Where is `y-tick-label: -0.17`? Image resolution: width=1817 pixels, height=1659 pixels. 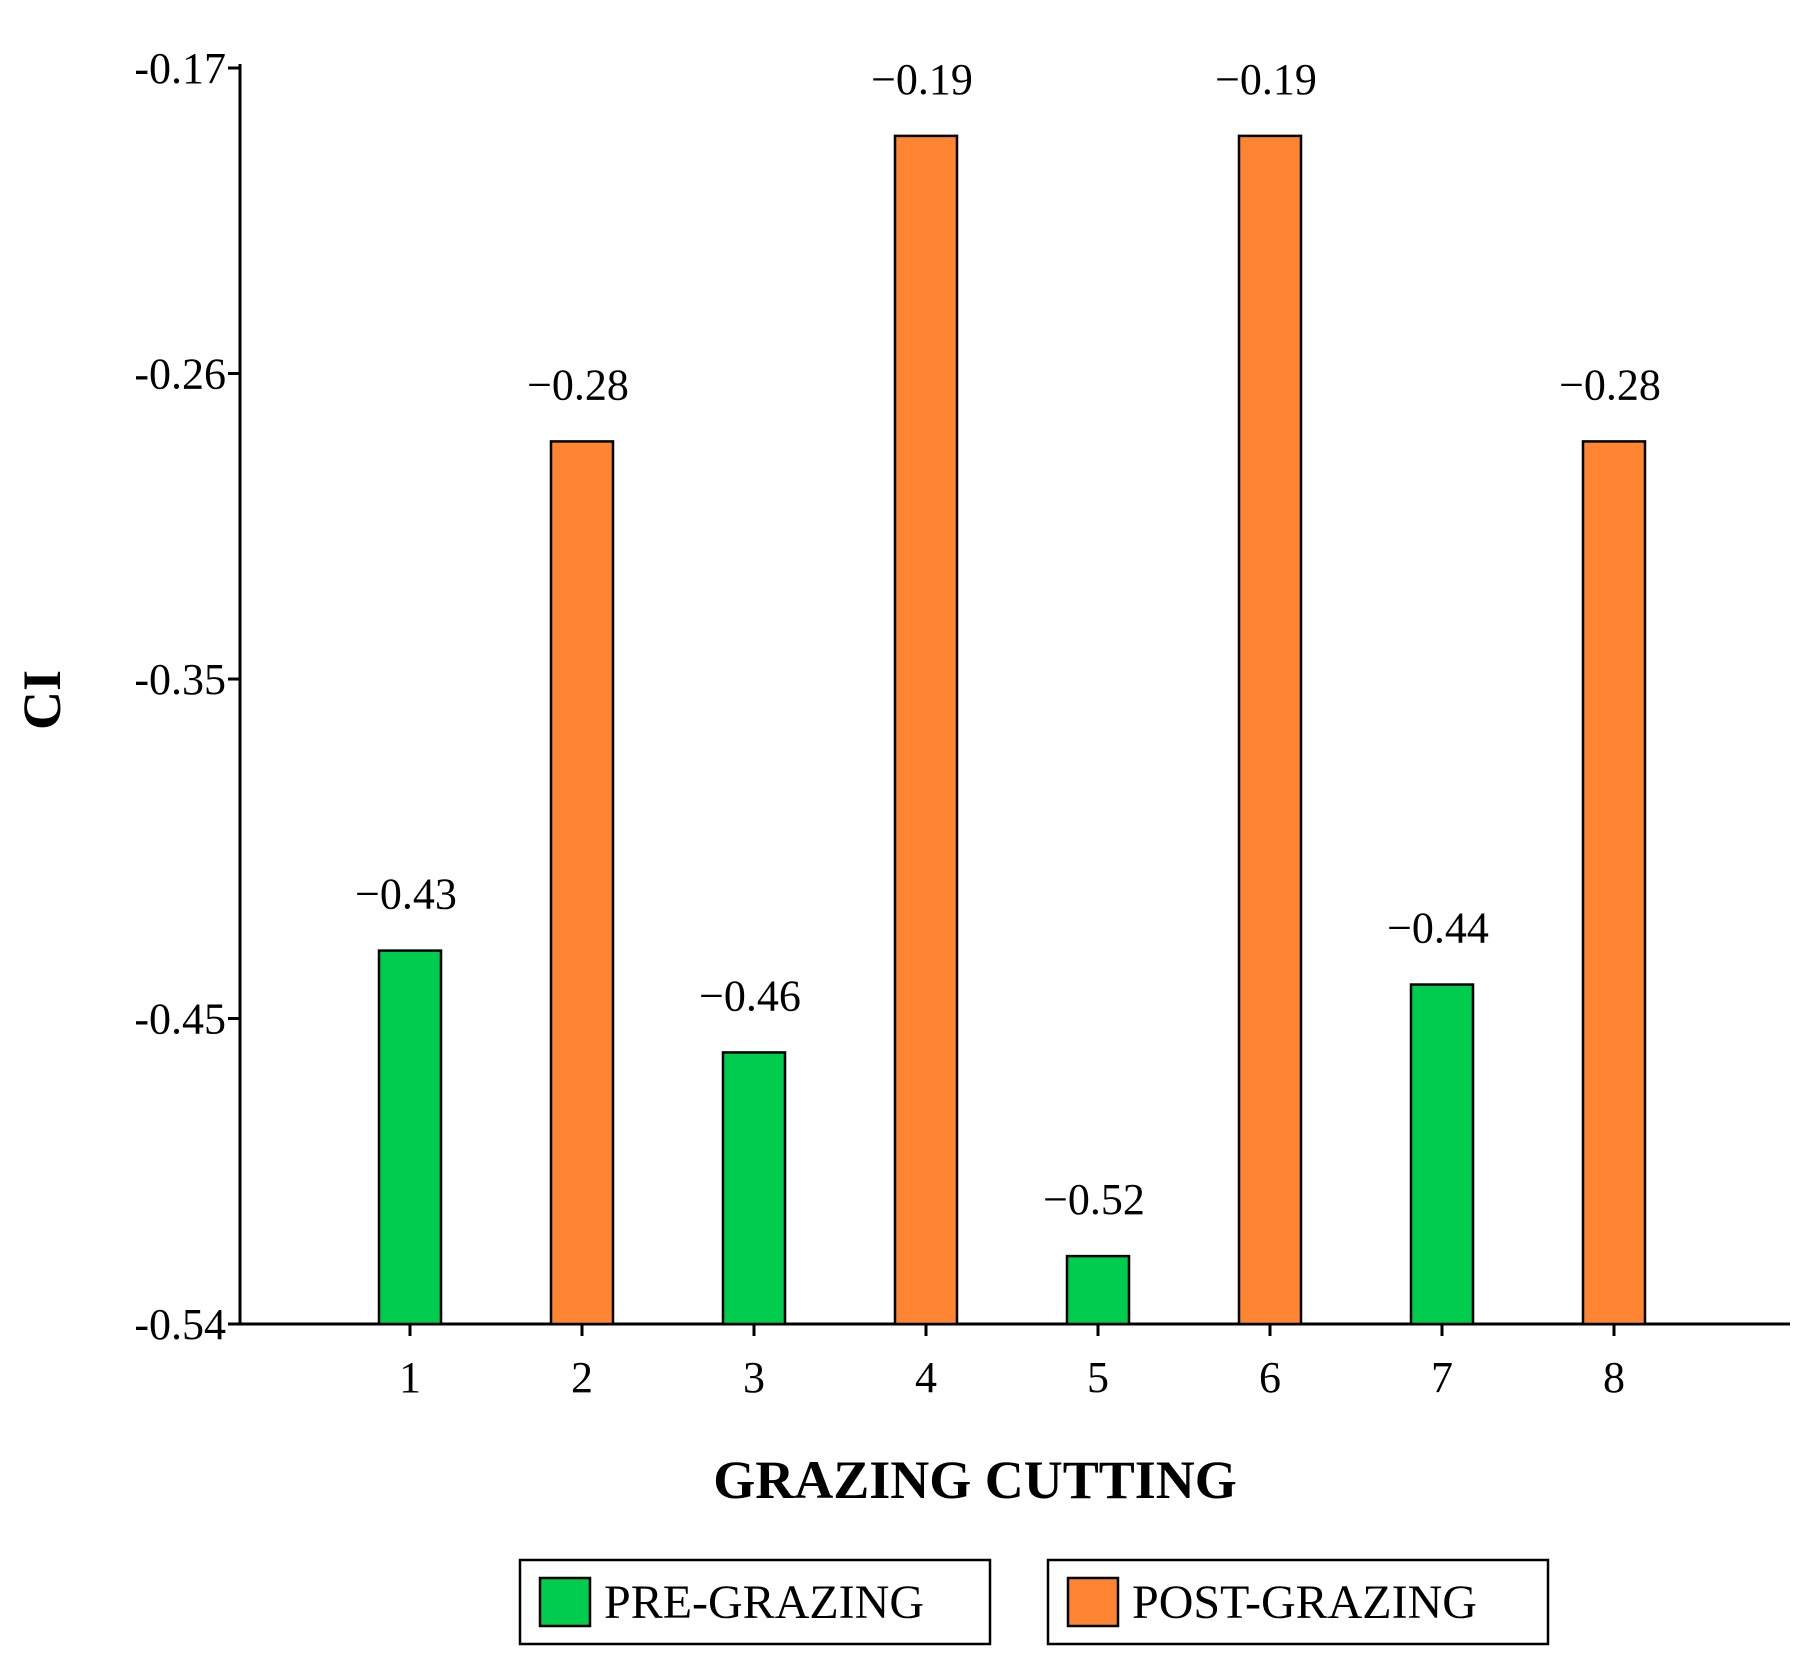
y-tick-label: -0.17 is located at coordinates (180, 68).